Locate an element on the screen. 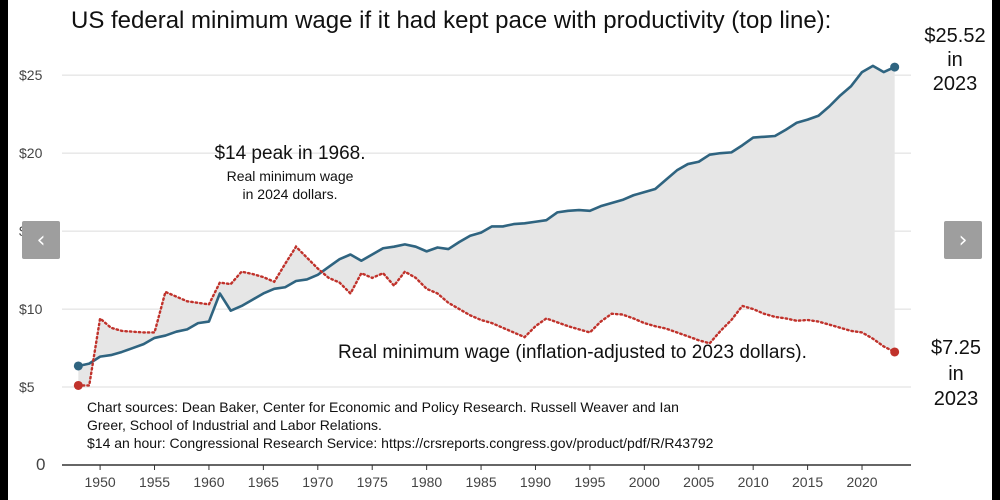 This screenshot has height=500, width=1000. productivity-end-in: in is located at coordinates (955, 60).